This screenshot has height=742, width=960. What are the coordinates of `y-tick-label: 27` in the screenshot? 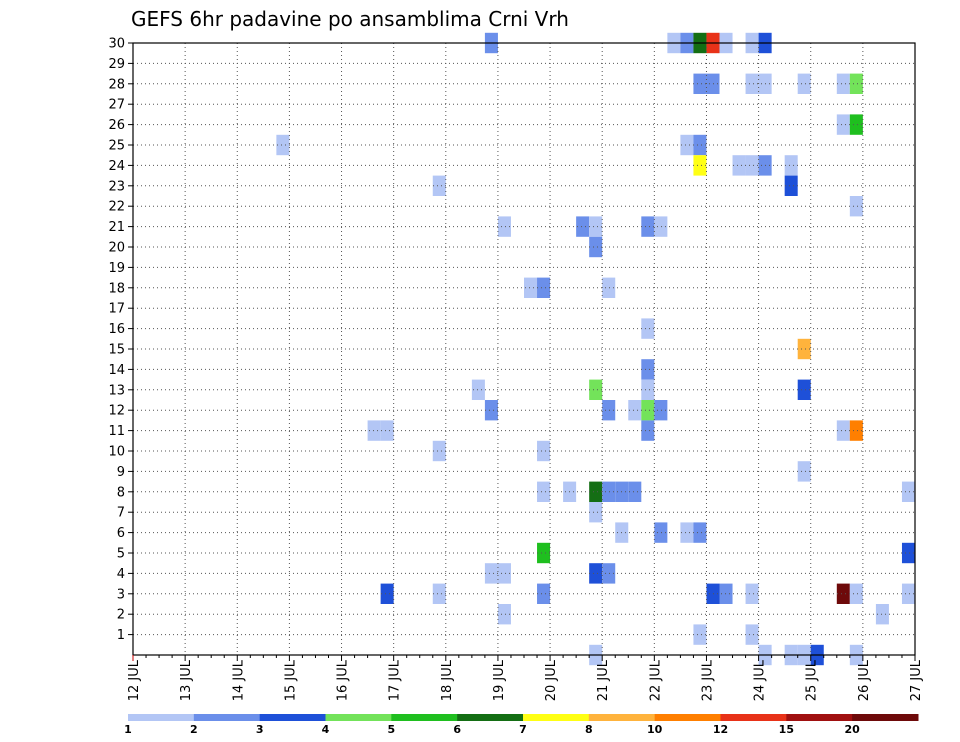 It's located at (116, 105).